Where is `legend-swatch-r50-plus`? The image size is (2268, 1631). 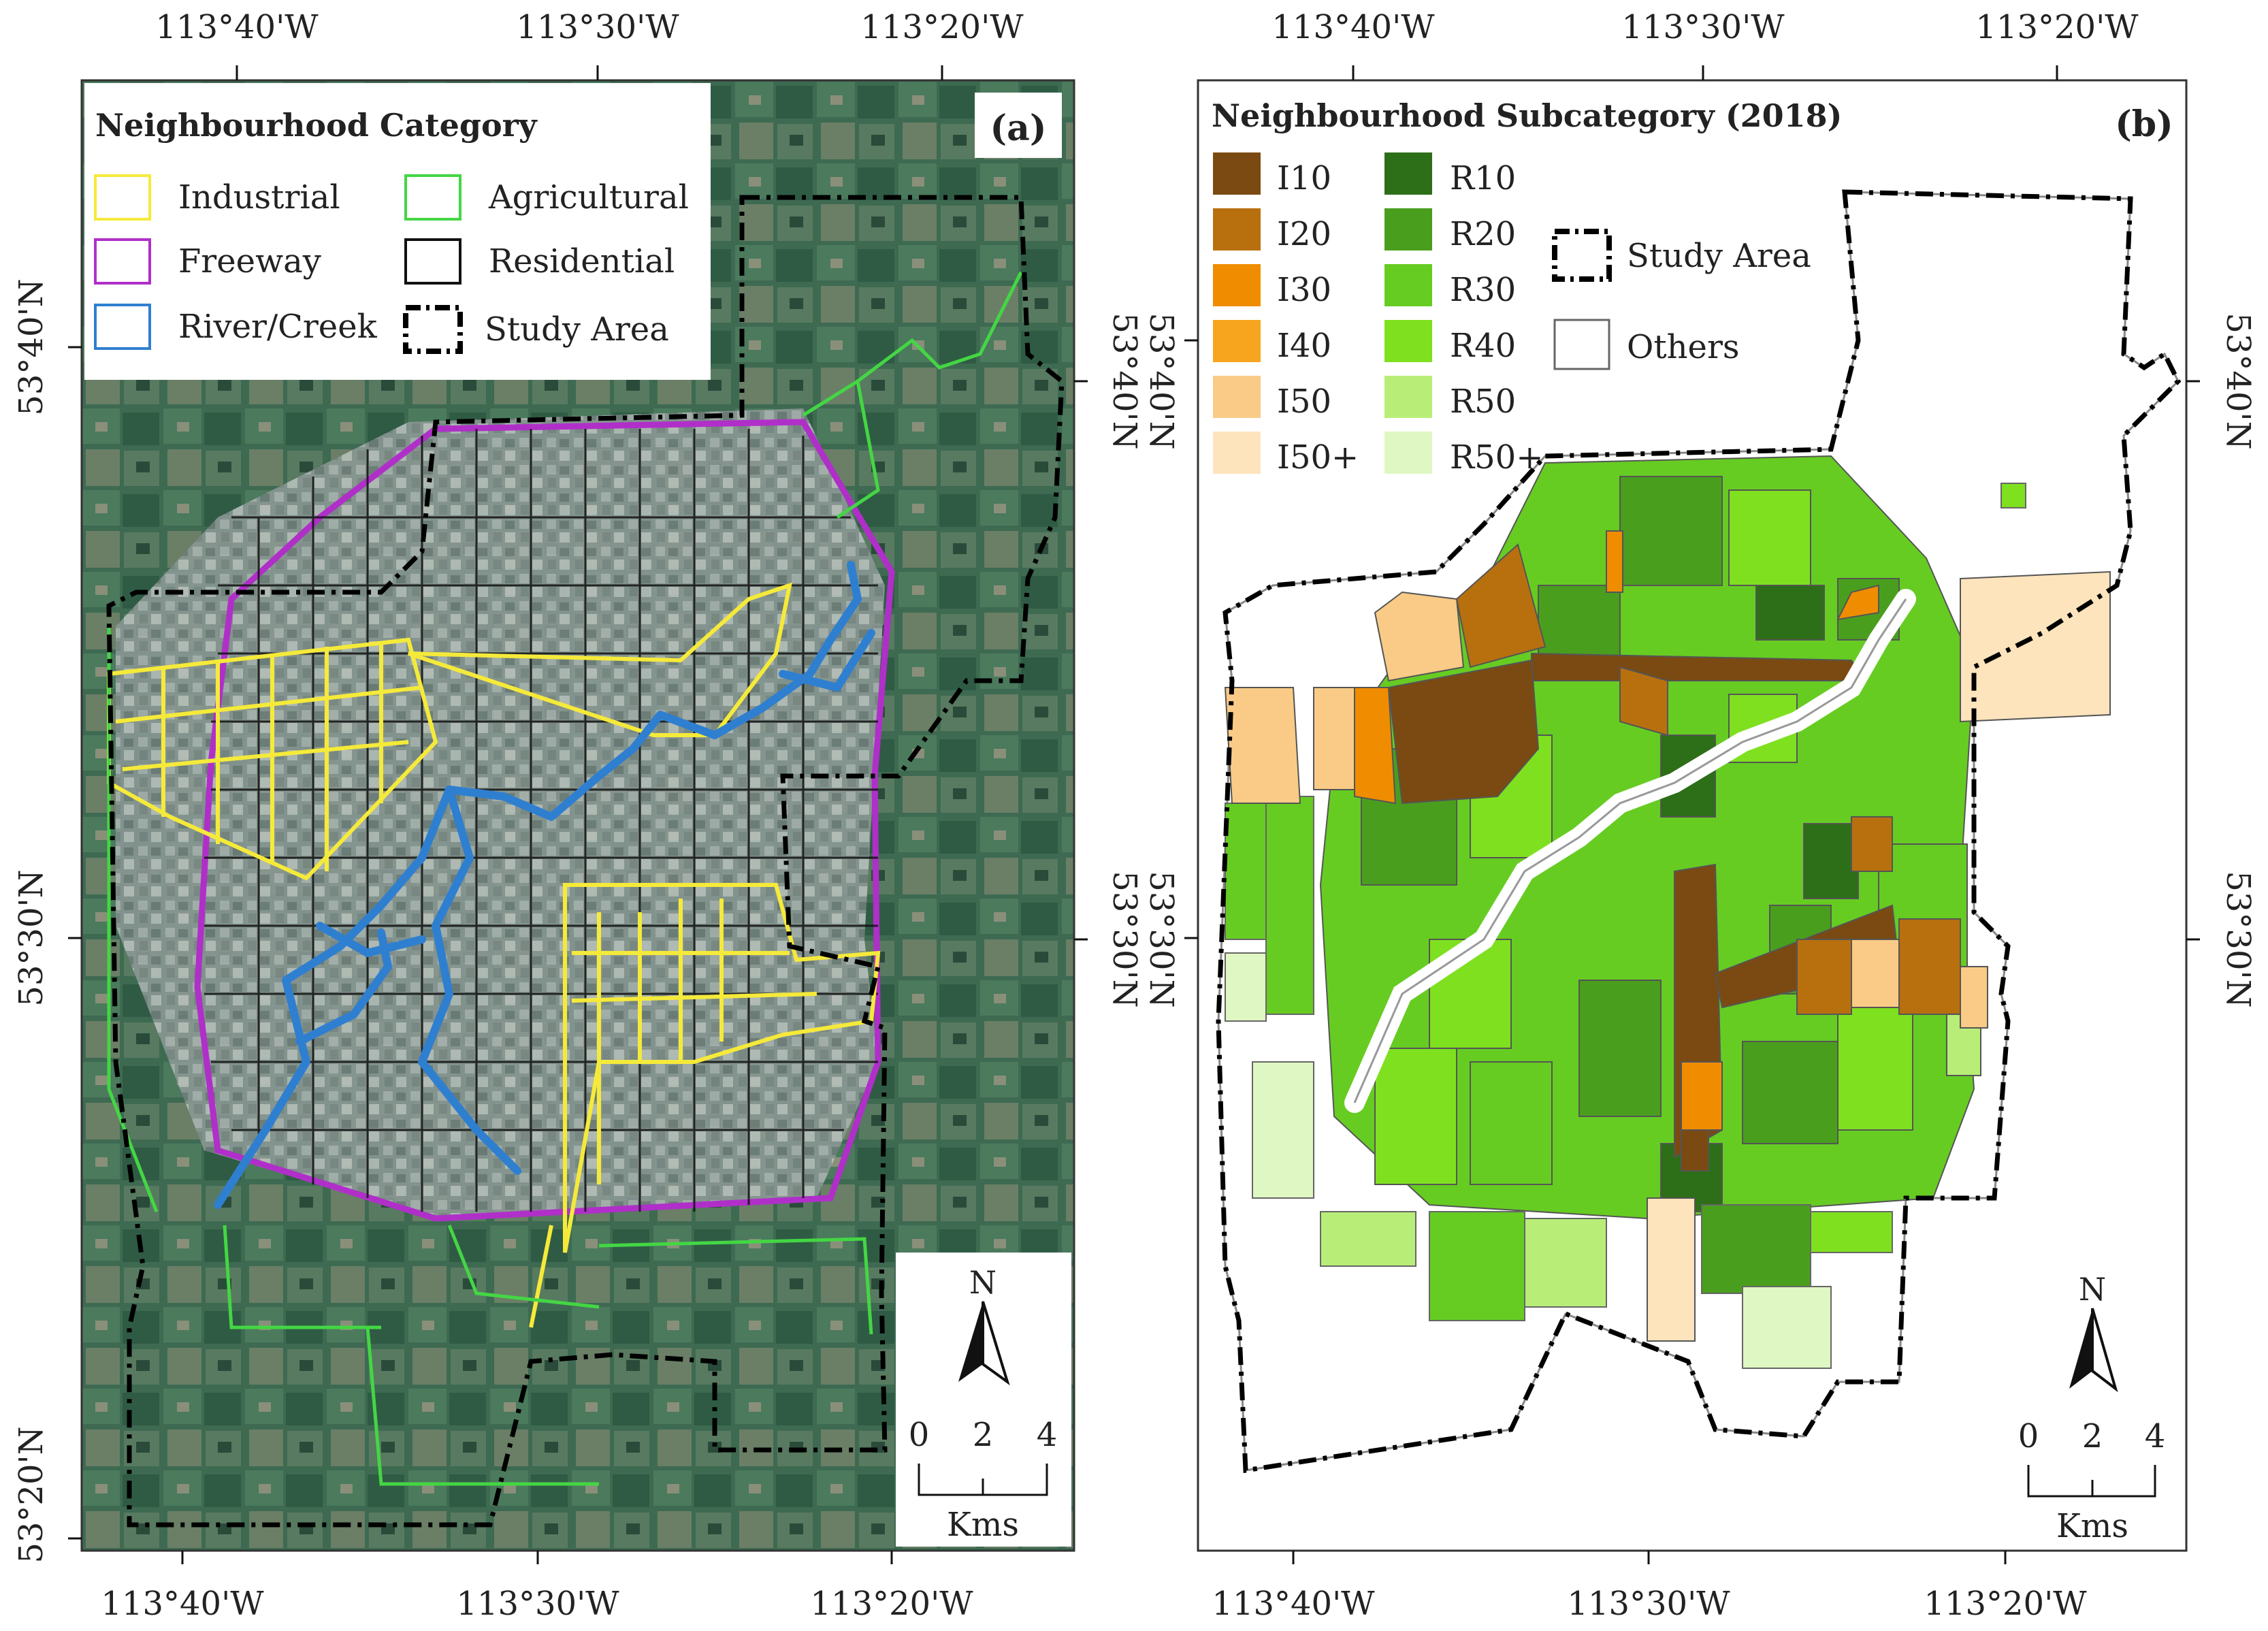 legend-swatch-r50-plus is located at coordinates (1408, 453).